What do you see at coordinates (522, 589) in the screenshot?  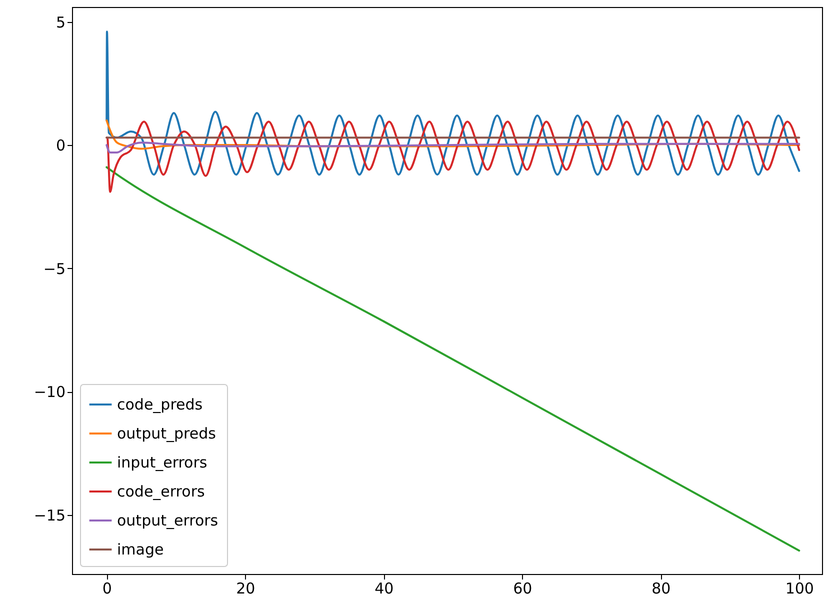 I see `x-tick-label: 60` at bounding box center [522, 589].